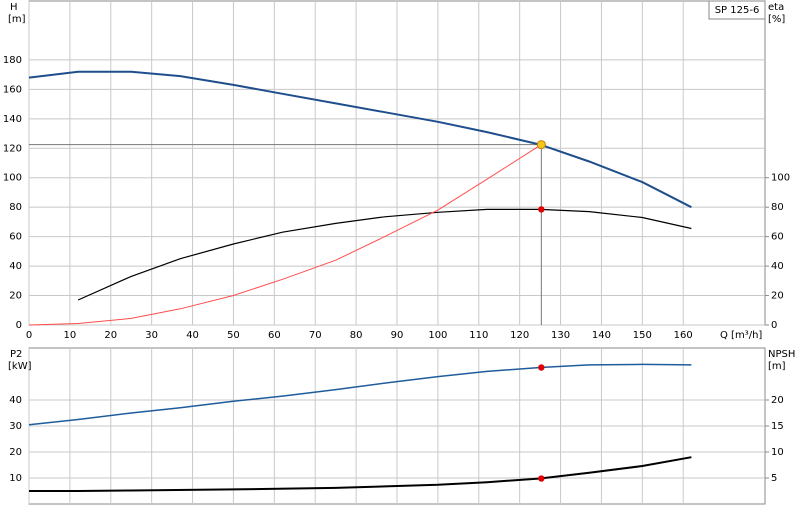  What do you see at coordinates (233, 335) in the screenshot?
I see `x-tick-label: 50` at bounding box center [233, 335].